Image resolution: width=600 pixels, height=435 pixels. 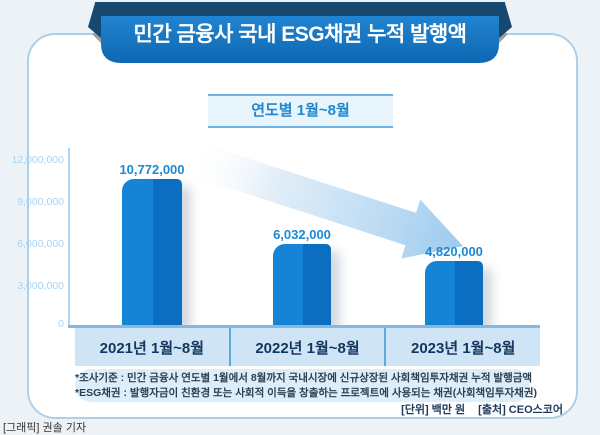 I want to click on period-label: 연도별 1월~8월, so click(x=300, y=111).